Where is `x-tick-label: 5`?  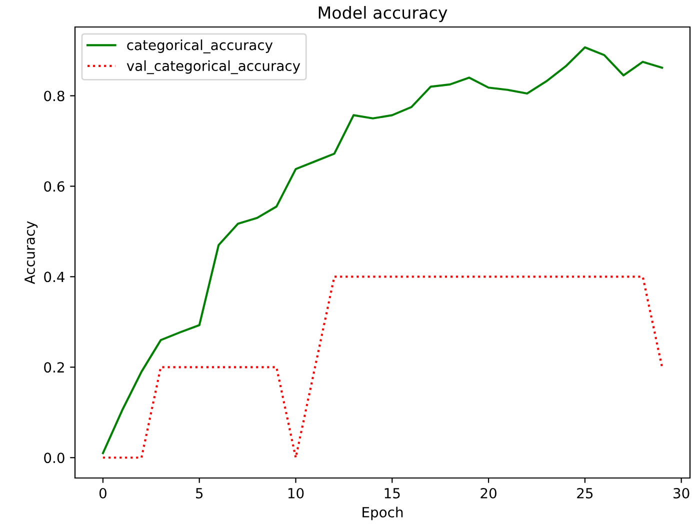 x-tick-label: 5 is located at coordinates (199, 493).